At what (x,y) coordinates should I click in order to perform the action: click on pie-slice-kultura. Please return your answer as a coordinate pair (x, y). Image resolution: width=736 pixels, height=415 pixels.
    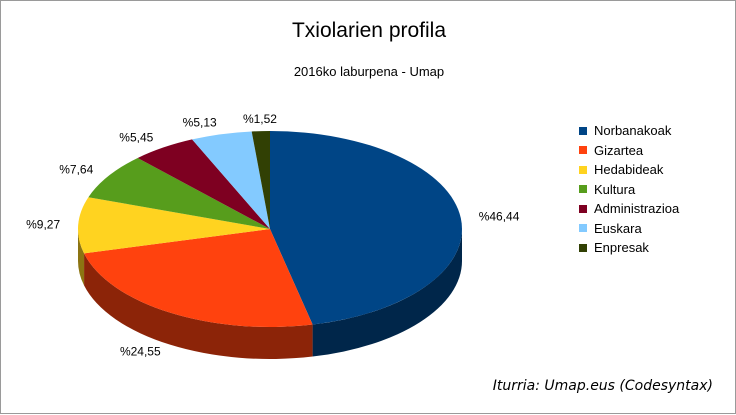
    Looking at the image, I should click on (179, 193).